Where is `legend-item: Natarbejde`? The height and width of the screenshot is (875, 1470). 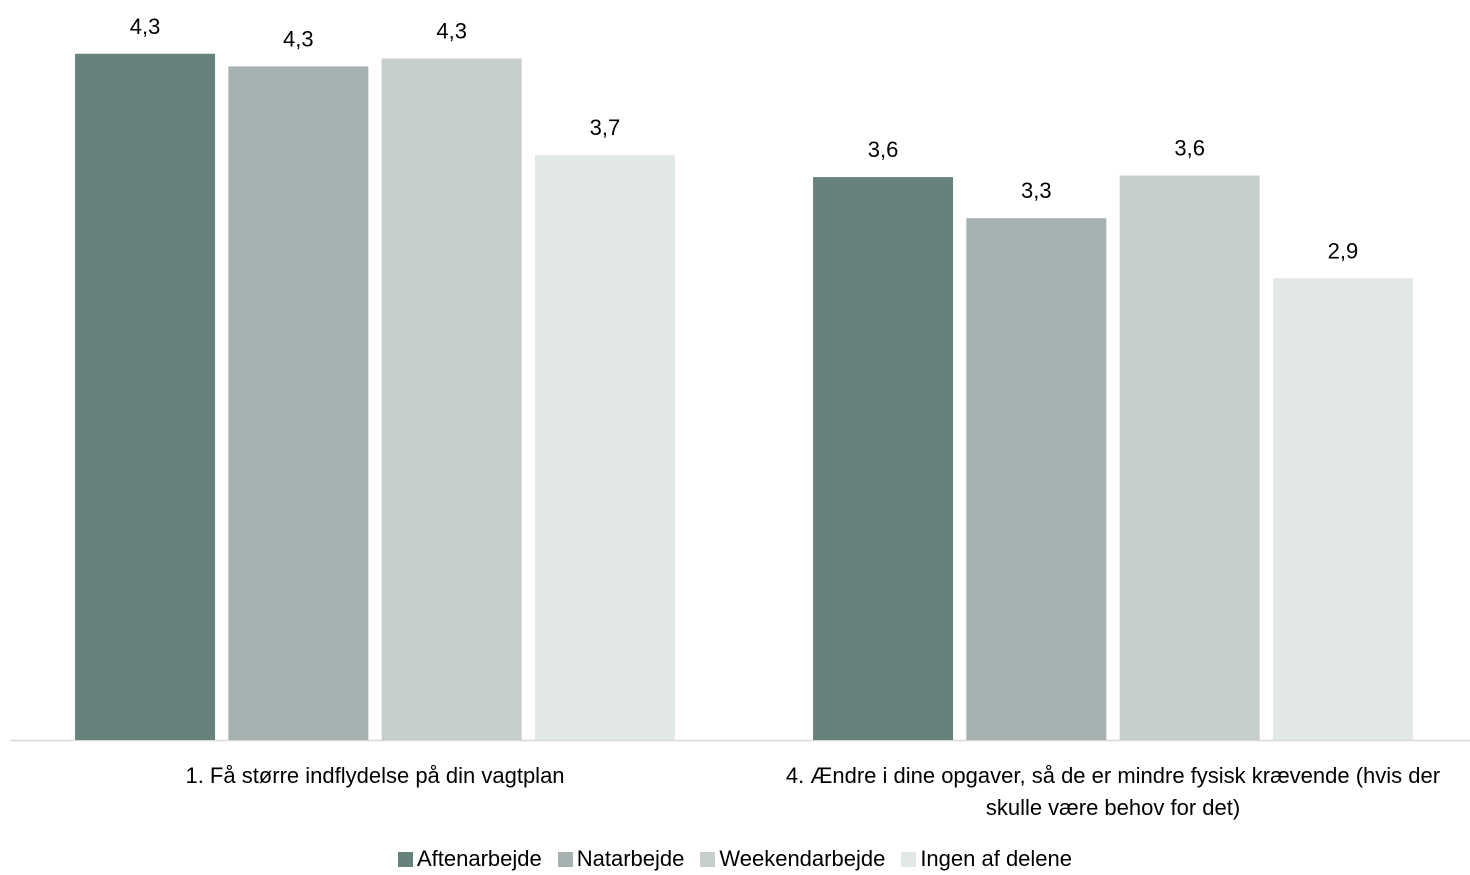 legend-item: Natarbejde is located at coordinates (621, 859).